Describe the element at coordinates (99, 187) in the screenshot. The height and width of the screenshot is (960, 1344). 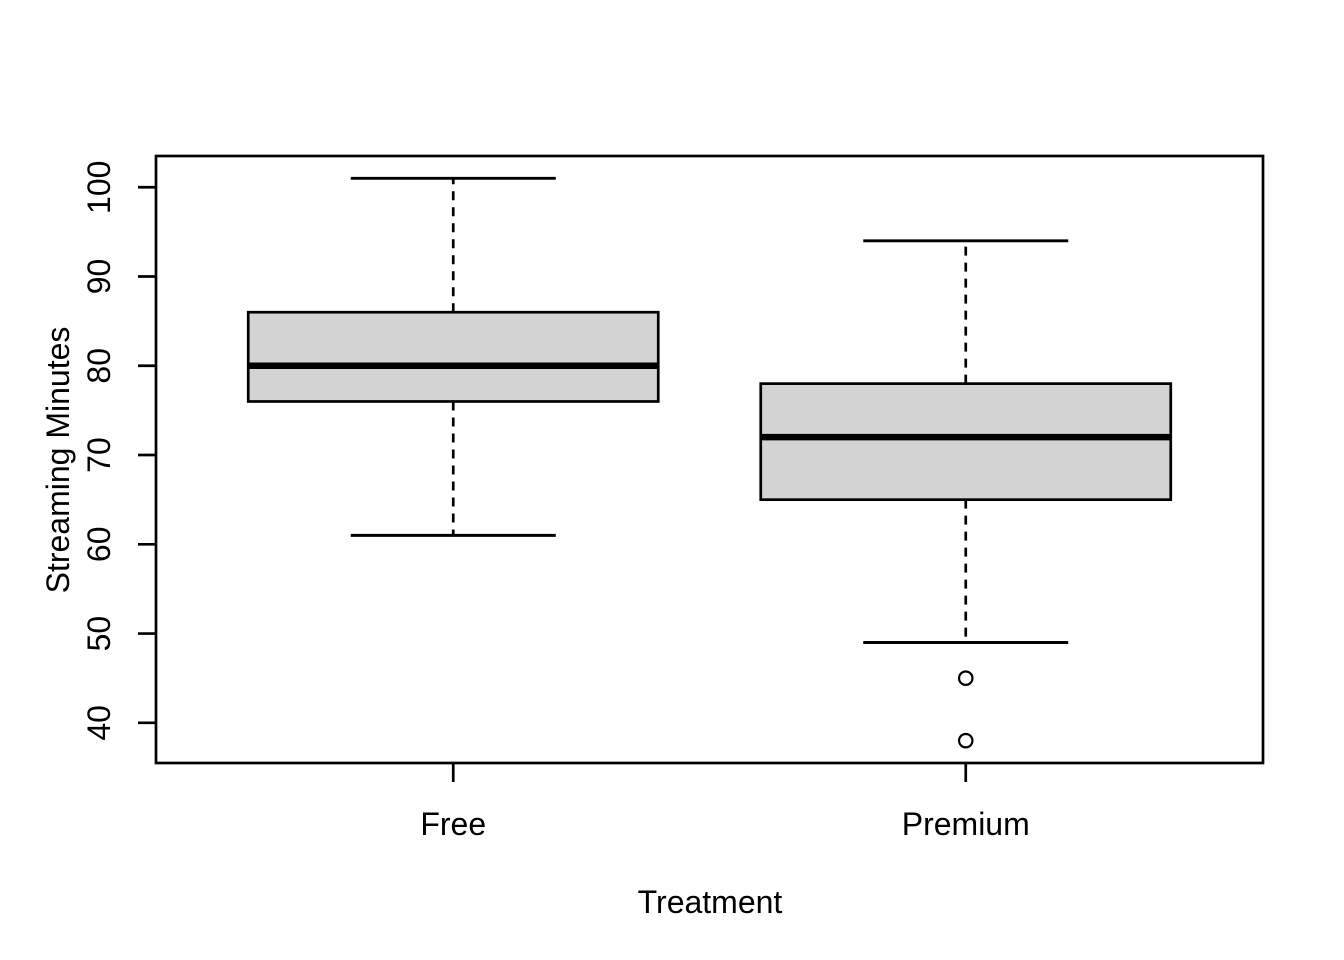
I see `y-tick-label-100: 100` at that location.